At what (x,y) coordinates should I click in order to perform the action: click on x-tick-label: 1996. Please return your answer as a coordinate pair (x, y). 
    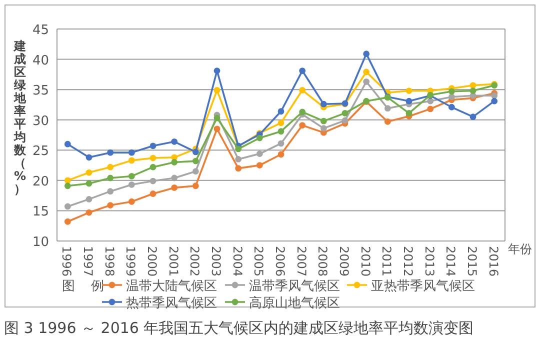
    Looking at the image, I should click on (67, 261).